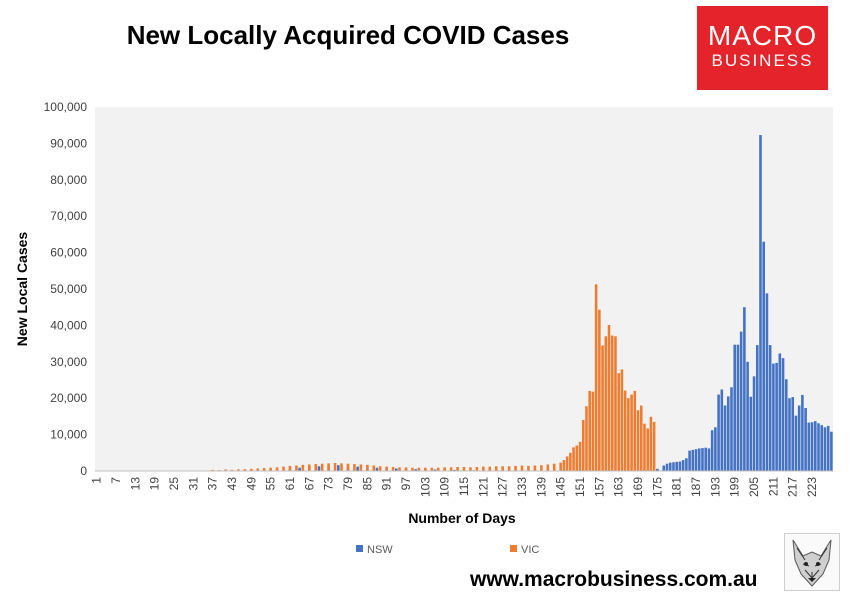  What do you see at coordinates (762, 48) in the screenshot?
I see `macrobusiness-logo: MACRO BUSINESS` at bounding box center [762, 48].